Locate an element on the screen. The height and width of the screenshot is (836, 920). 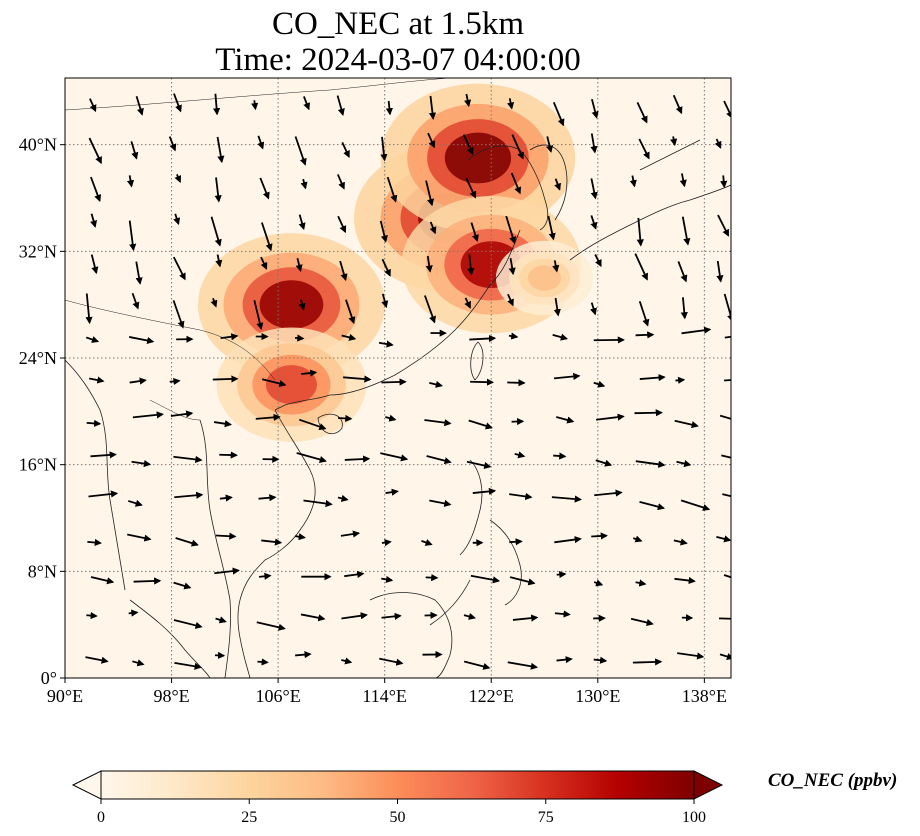
longitude-ticks: 90°E 98°E 106°E 114°E 122°E 130°E 138°E is located at coordinates (387, 692).